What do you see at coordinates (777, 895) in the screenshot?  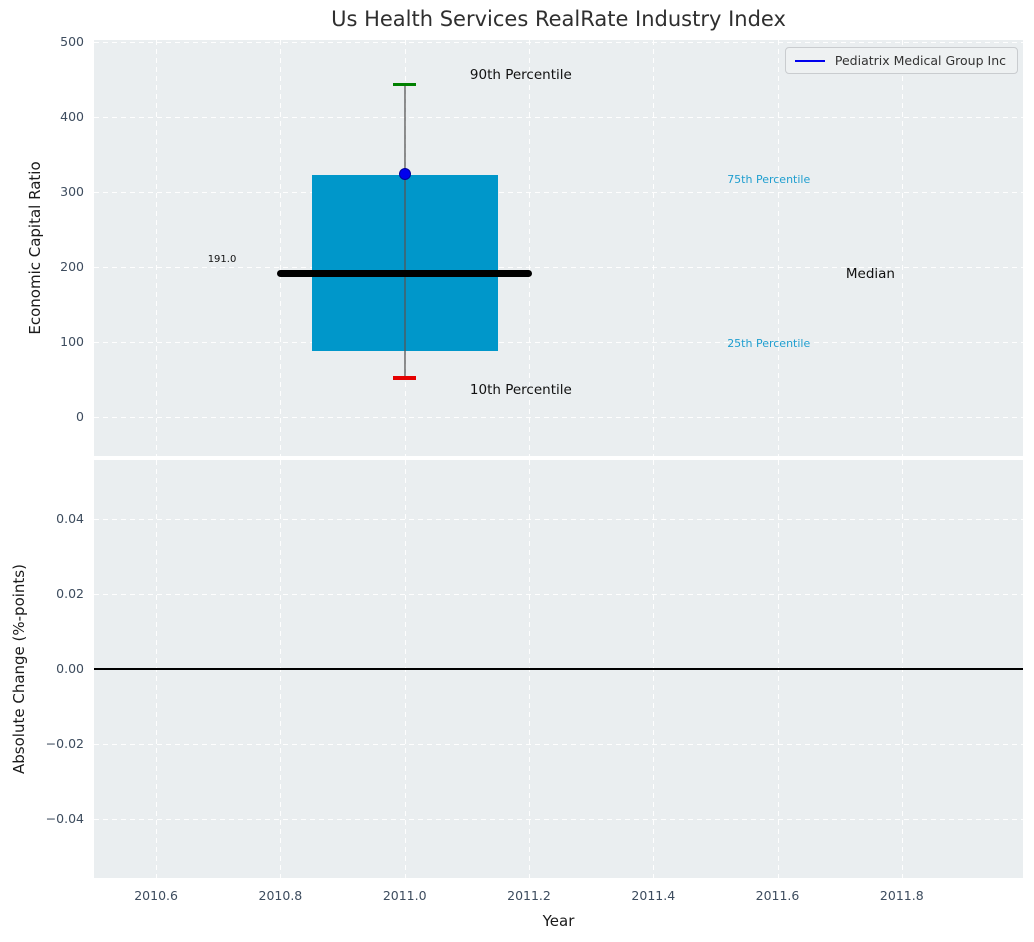 I see `x-tick-label: 2011.6` at bounding box center [777, 895].